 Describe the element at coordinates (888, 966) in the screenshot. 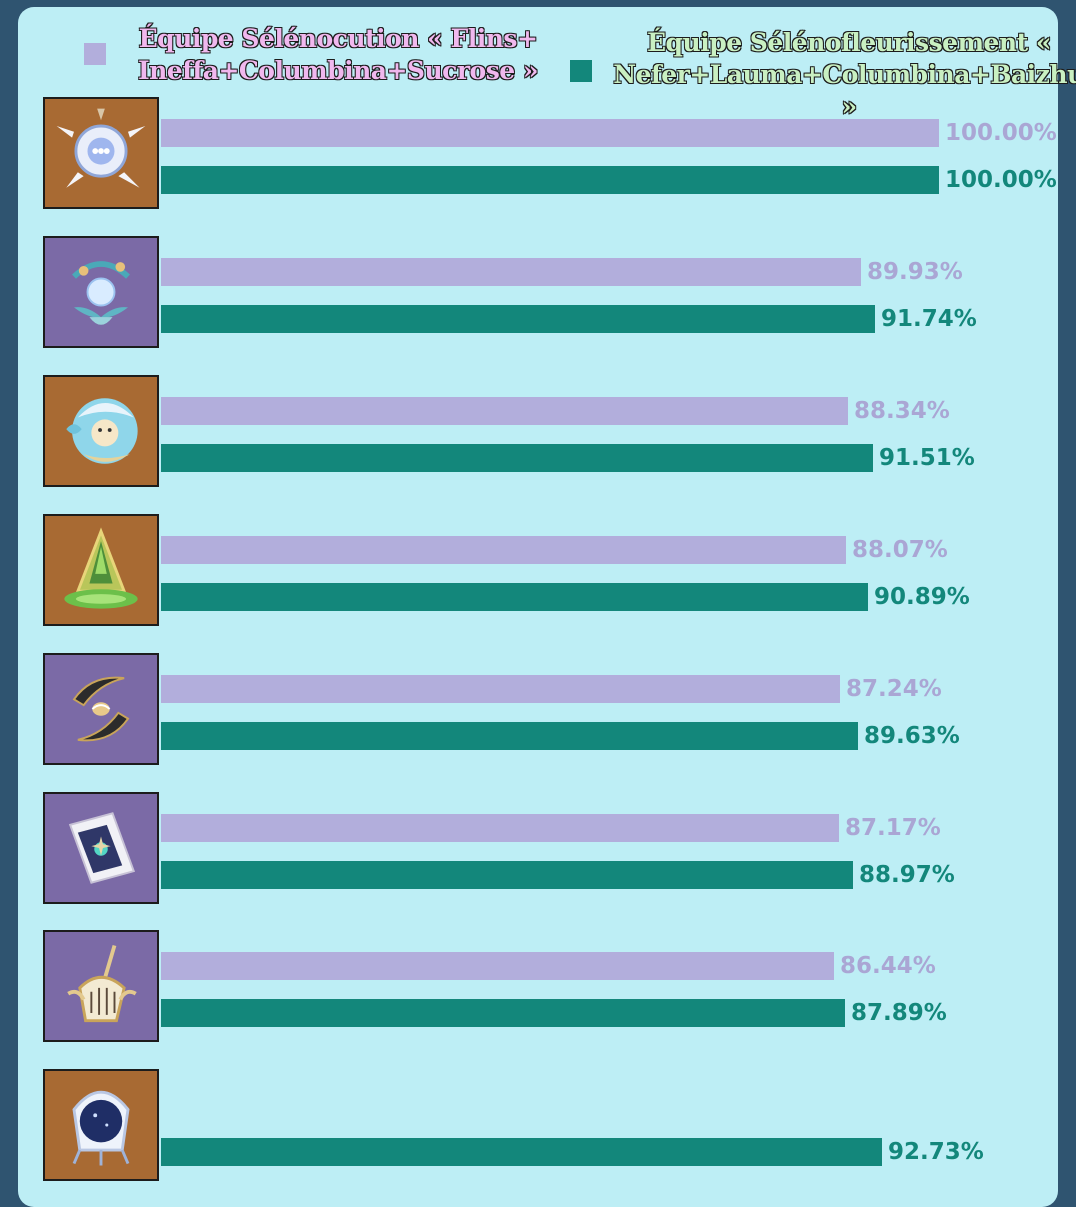

I see `data-label-series-a: 86.44%` at that location.